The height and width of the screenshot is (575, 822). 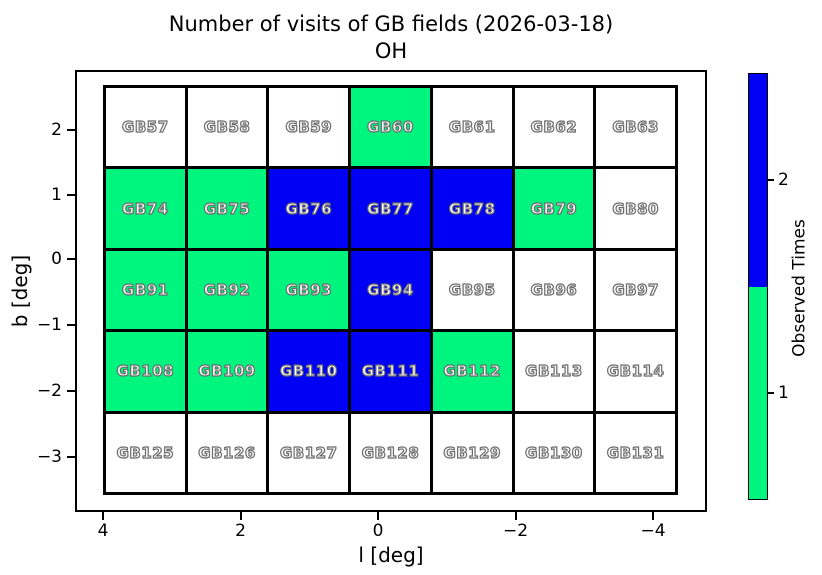 I want to click on field-cell-GB78: GB78, so click(x=472, y=208).